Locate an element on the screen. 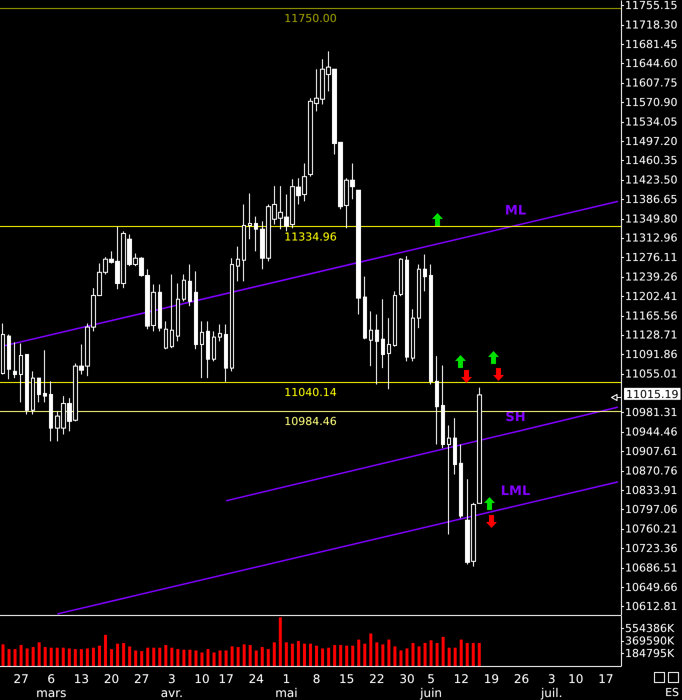  y-tick-label: 10981.31 is located at coordinates (651, 413).